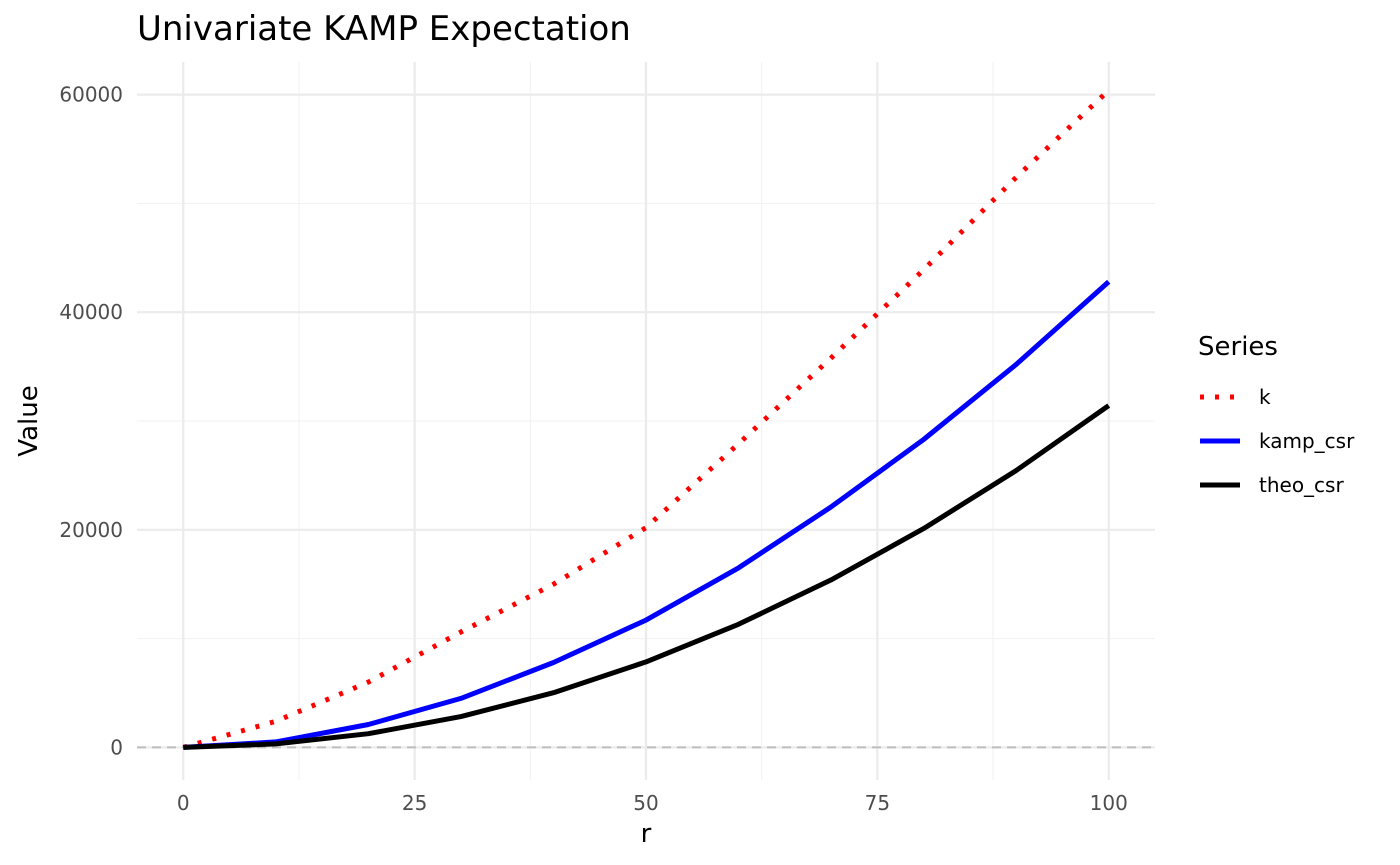 This screenshot has width=1400, height=865. Describe the element at coordinates (1265, 397) in the screenshot. I see `legend-label-k: k` at that location.